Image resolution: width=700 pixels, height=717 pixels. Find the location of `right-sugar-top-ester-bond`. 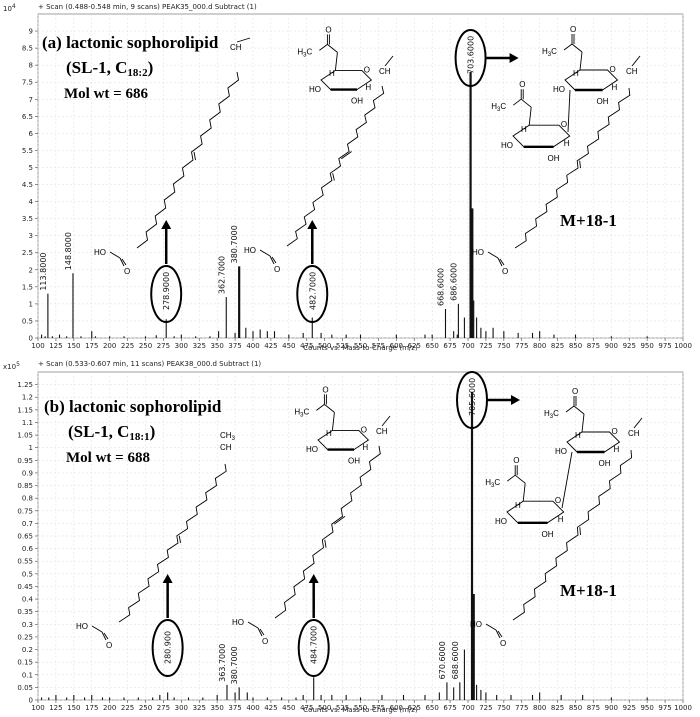

right-sugar-top-ester-bond is located at coordinates (579, 410).